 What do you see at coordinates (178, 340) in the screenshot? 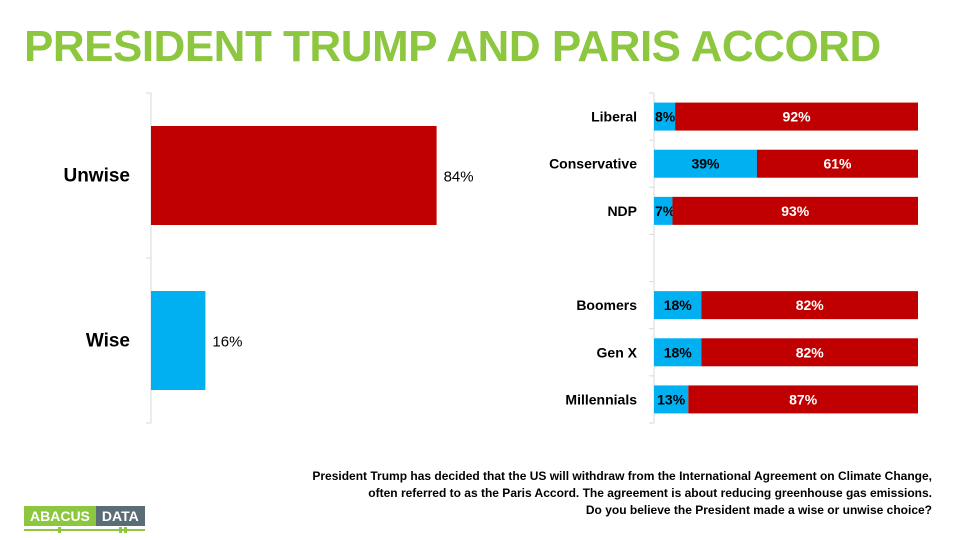
I see `overall-bar-wise` at bounding box center [178, 340].